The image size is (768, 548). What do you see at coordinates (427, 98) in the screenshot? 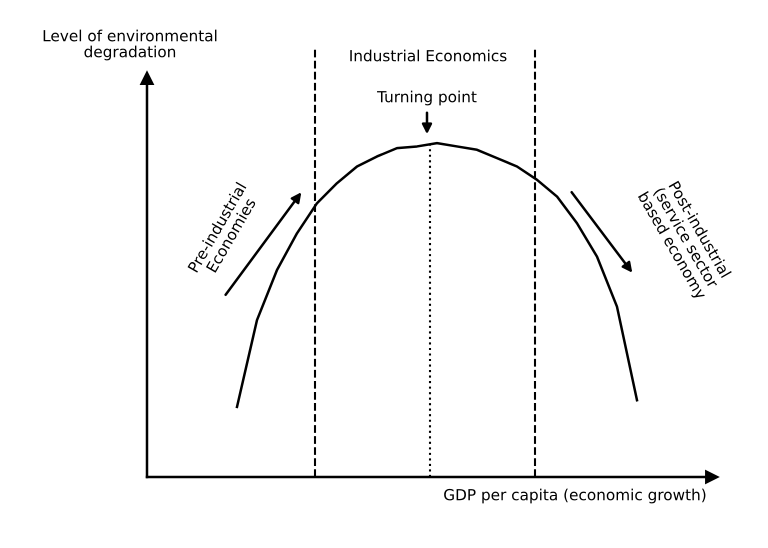
I see `text: Turning point` at bounding box center [427, 98].